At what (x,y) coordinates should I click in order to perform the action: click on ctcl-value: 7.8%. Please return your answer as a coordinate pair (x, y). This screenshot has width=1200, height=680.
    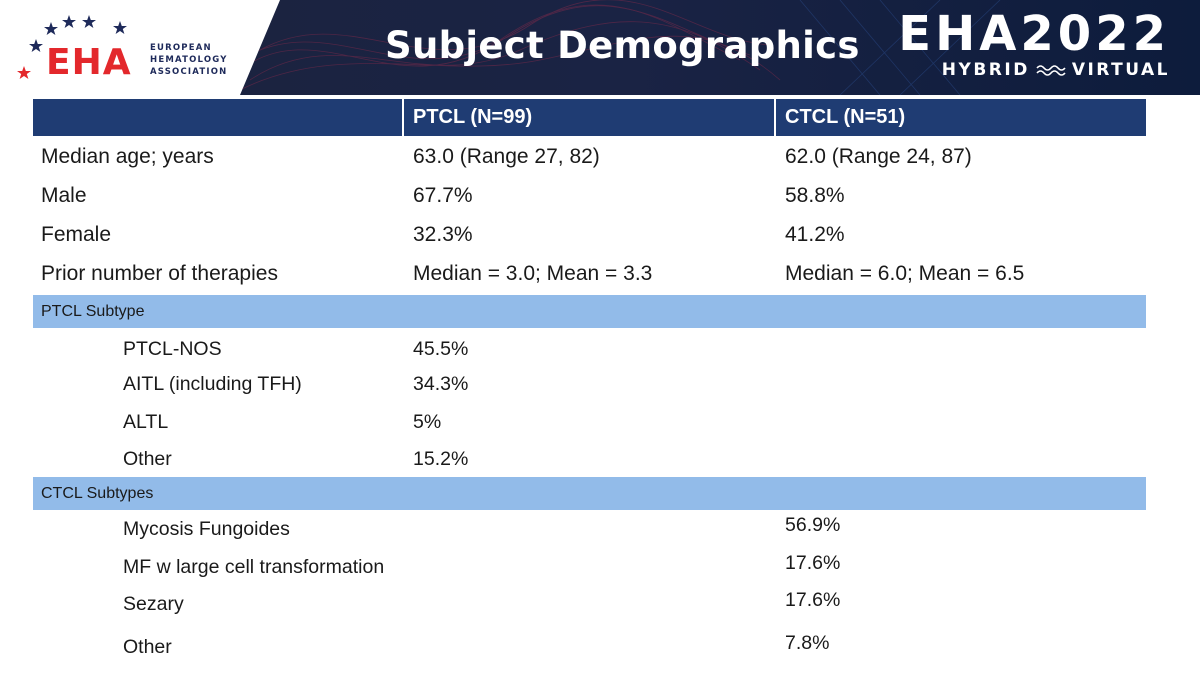
    Looking at the image, I should click on (807, 643).